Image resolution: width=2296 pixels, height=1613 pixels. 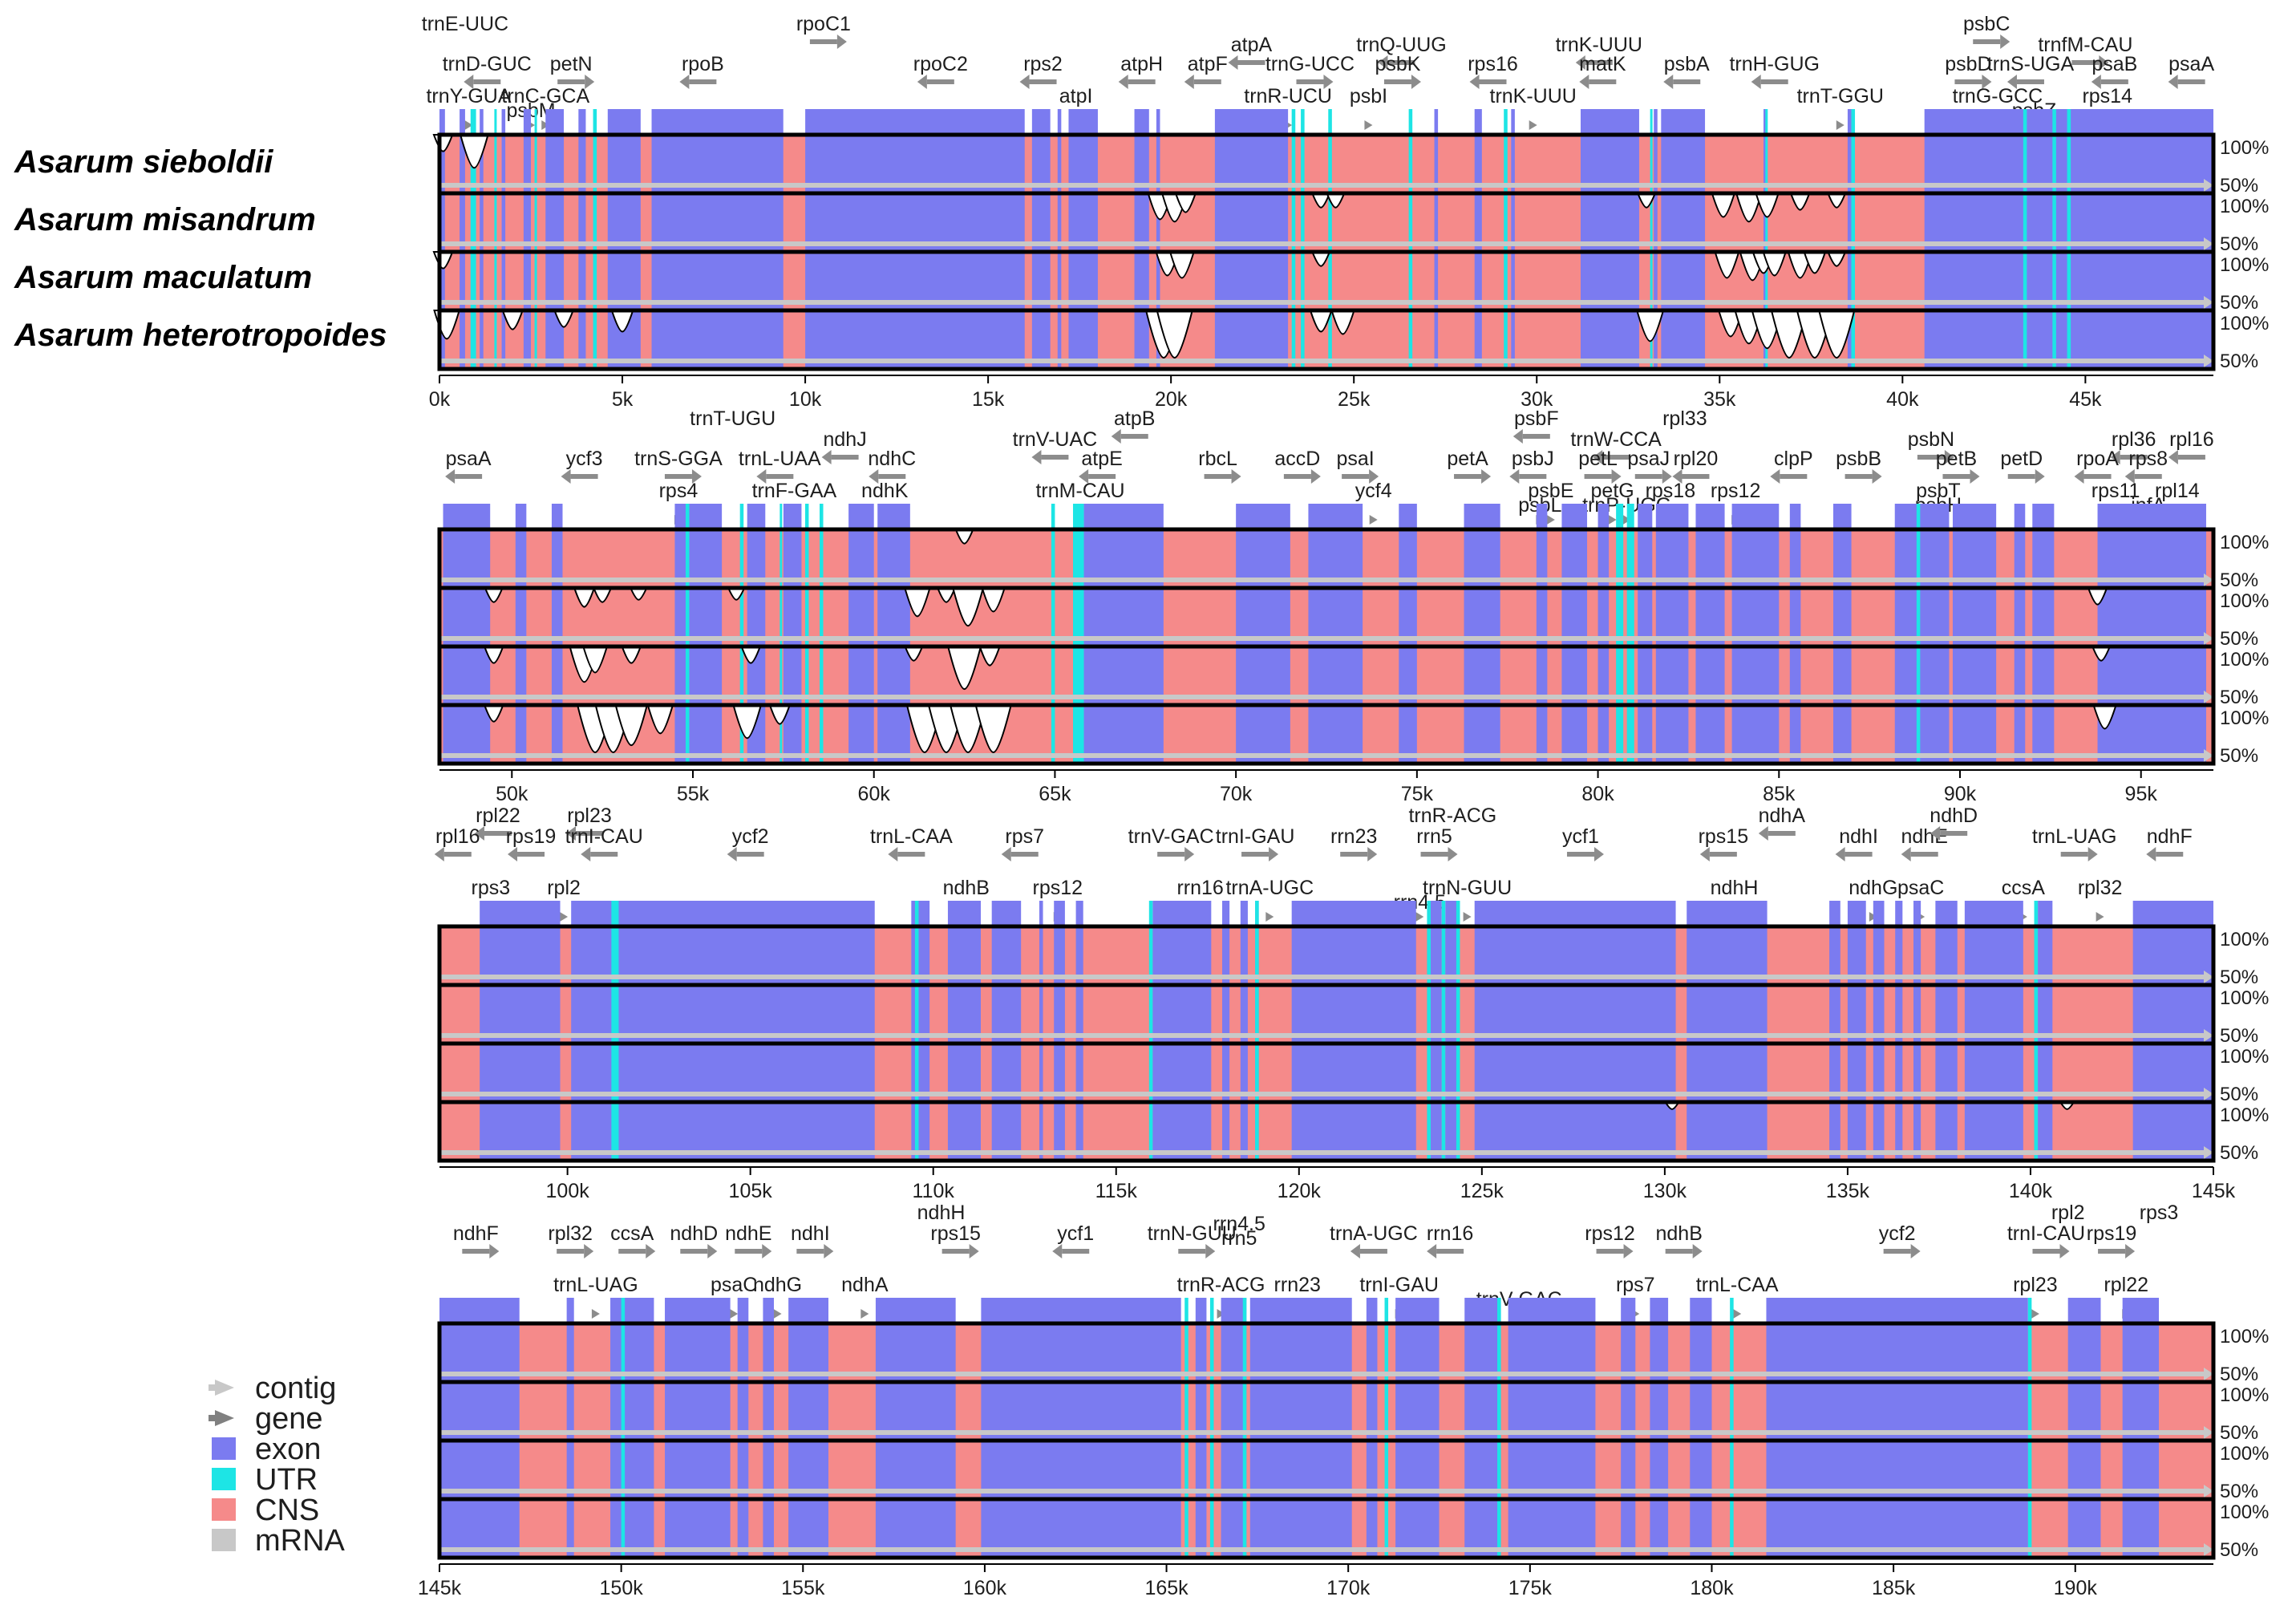 I want to click on gene-label: rpoB, so click(x=703, y=64).